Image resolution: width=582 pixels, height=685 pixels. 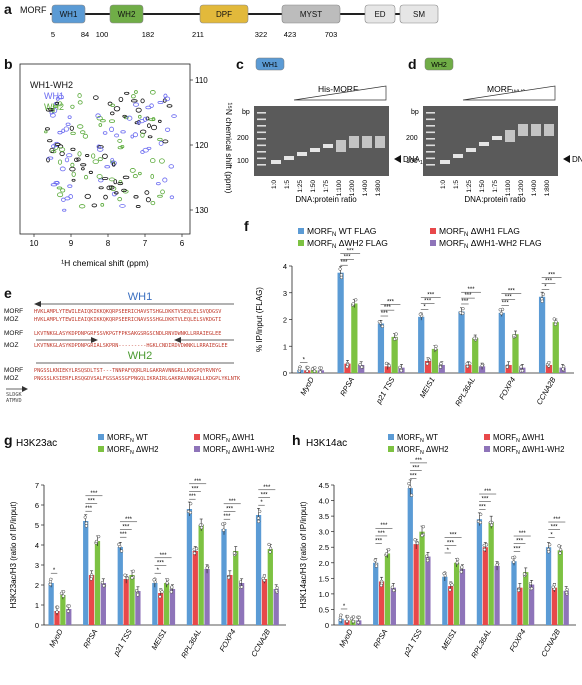 I want to click on domain-label-wh2: WH2, so click(x=127, y=14).